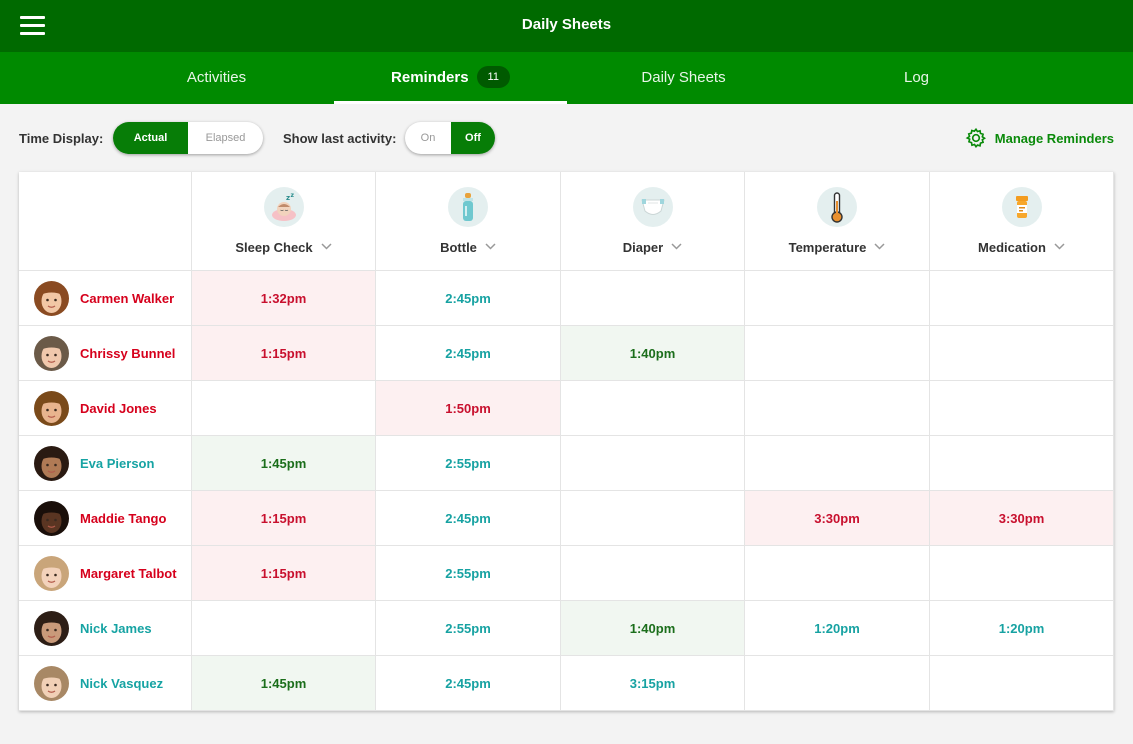 This screenshot has height=744, width=1133. Describe the element at coordinates (1022, 518) in the screenshot. I see `reminder-cell-medication: 3:30pm` at that location.